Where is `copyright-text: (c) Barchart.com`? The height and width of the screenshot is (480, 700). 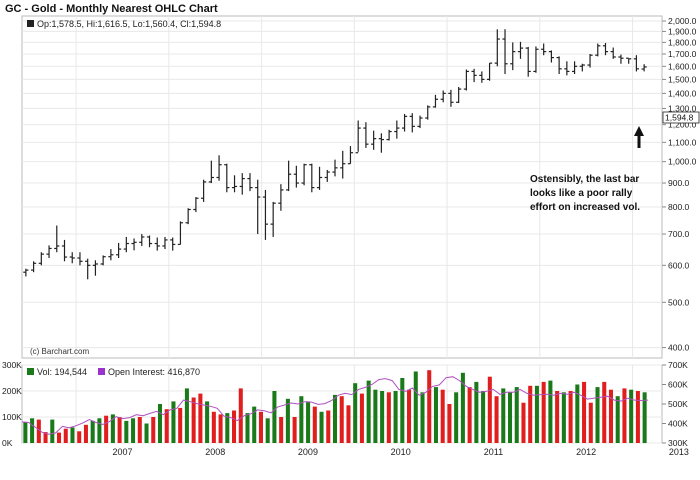
copyright-text: (c) Barchart.com is located at coordinates (59, 351).